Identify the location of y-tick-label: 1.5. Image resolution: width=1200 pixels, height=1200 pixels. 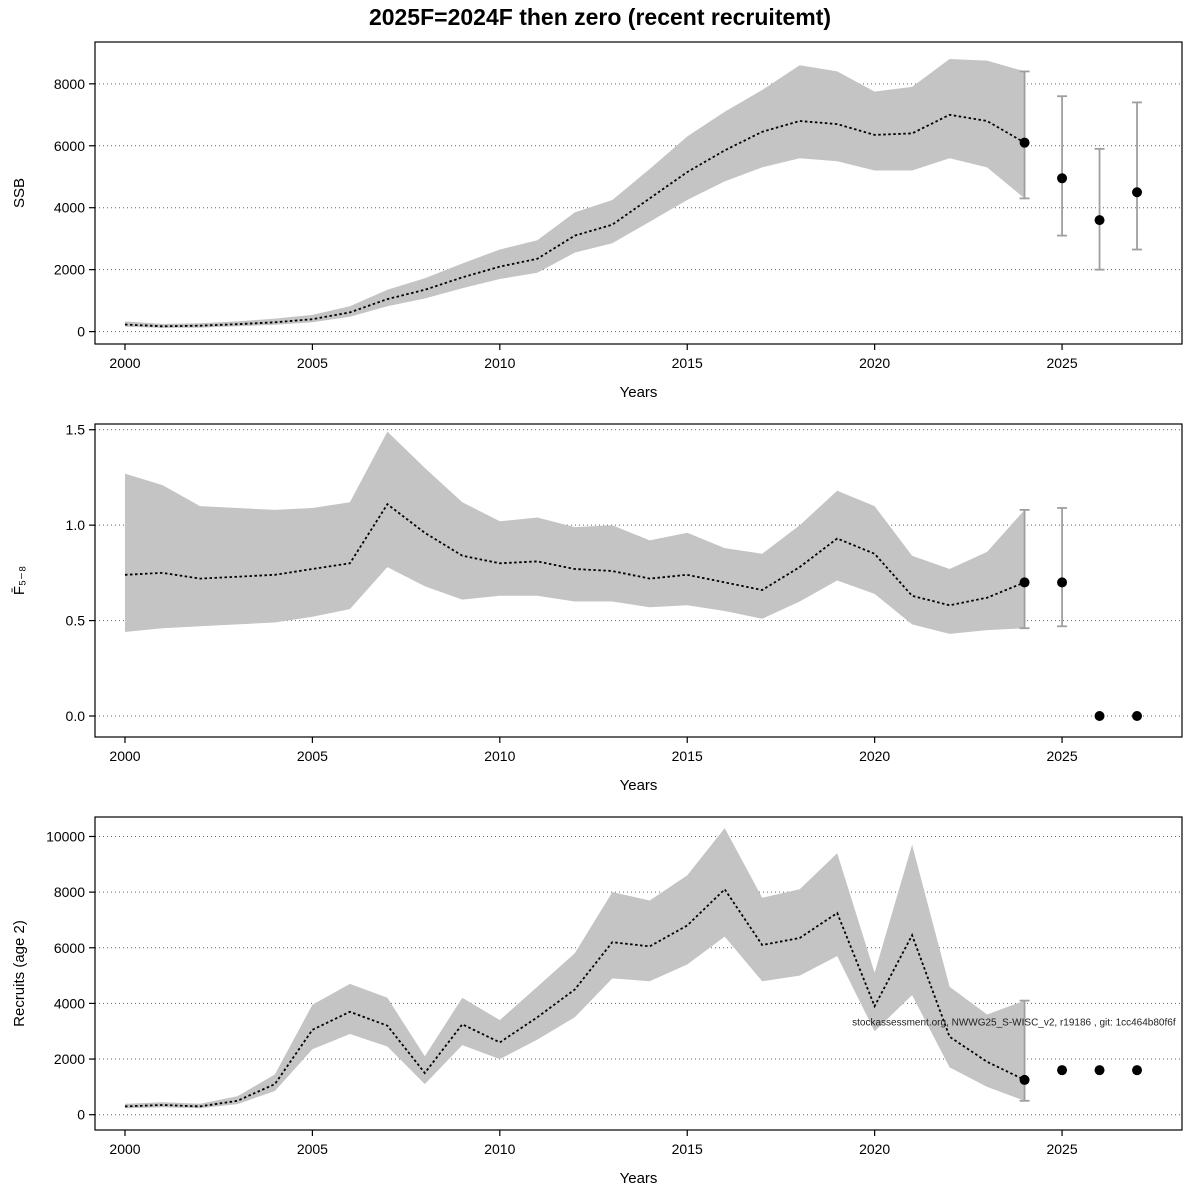
(76, 430).